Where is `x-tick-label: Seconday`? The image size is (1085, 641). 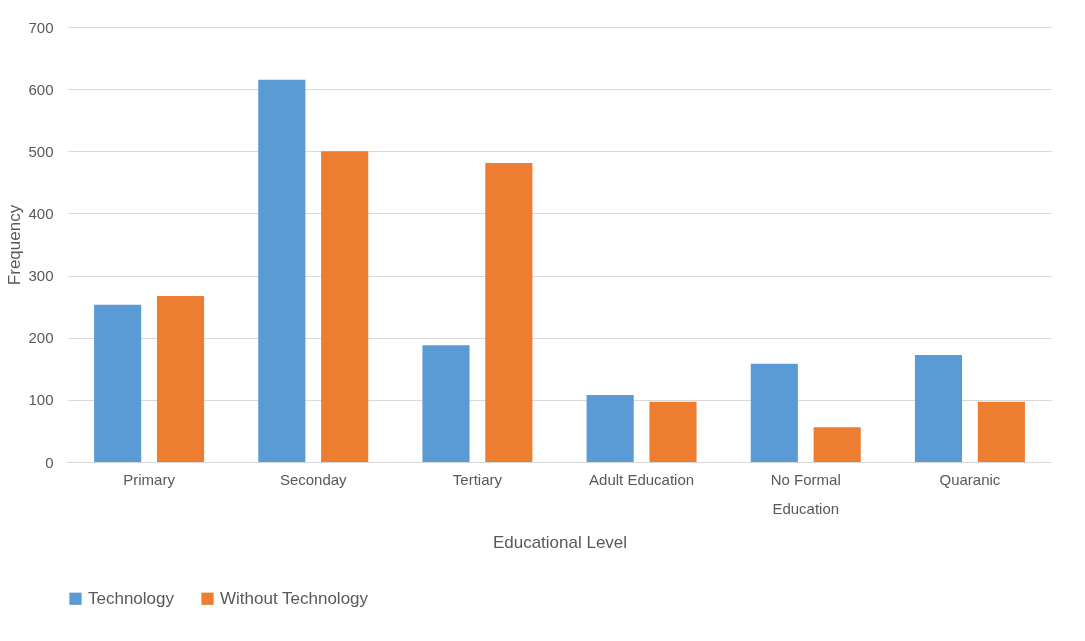
x-tick-label: Seconday is located at coordinates (313, 479).